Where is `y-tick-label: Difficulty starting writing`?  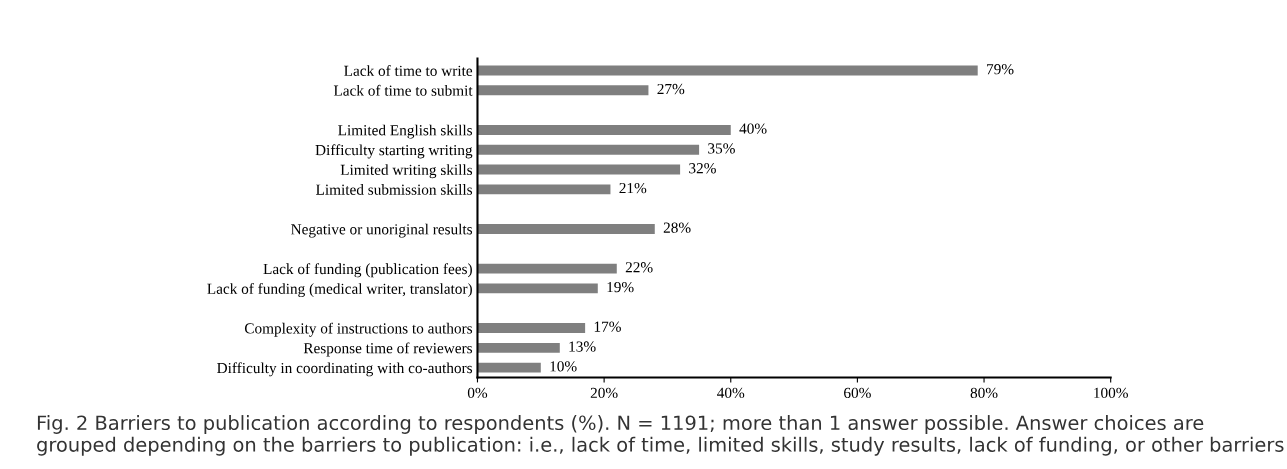
y-tick-label: Difficulty starting writing is located at coordinates (394, 151).